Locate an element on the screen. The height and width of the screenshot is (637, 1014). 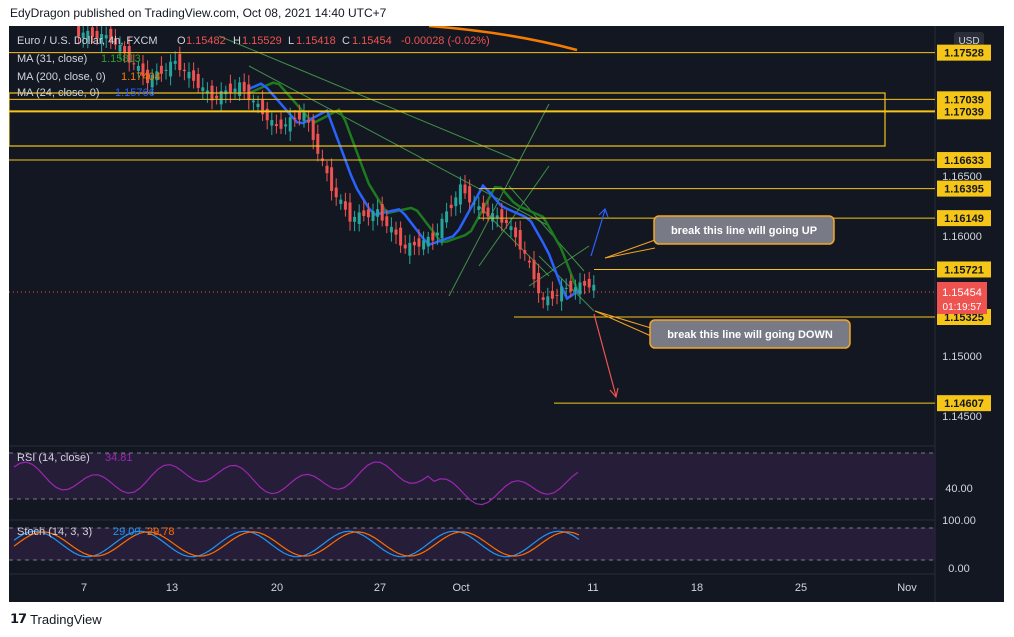
time-tick-8: Nov is located at coordinates (907, 588).